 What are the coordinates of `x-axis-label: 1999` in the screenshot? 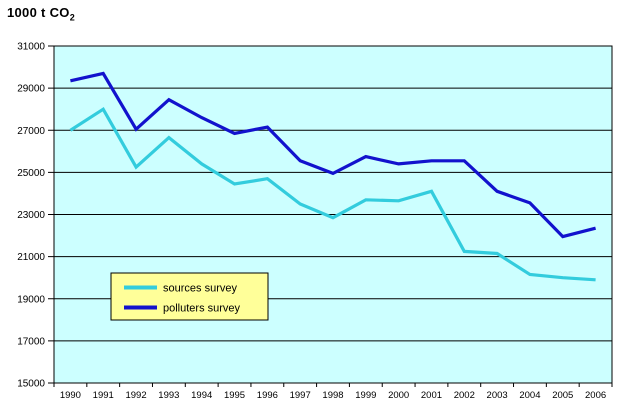 It's located at (365, 395).